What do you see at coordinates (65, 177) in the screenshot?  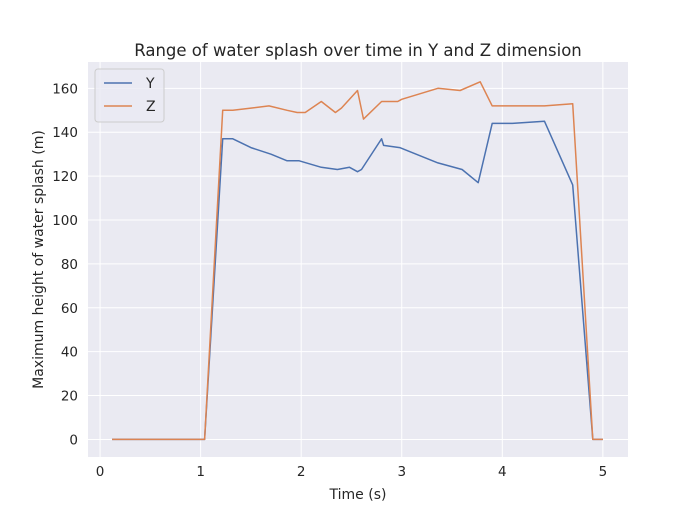 I see `y-tick-label: 120` at bounding box center [65, 177].